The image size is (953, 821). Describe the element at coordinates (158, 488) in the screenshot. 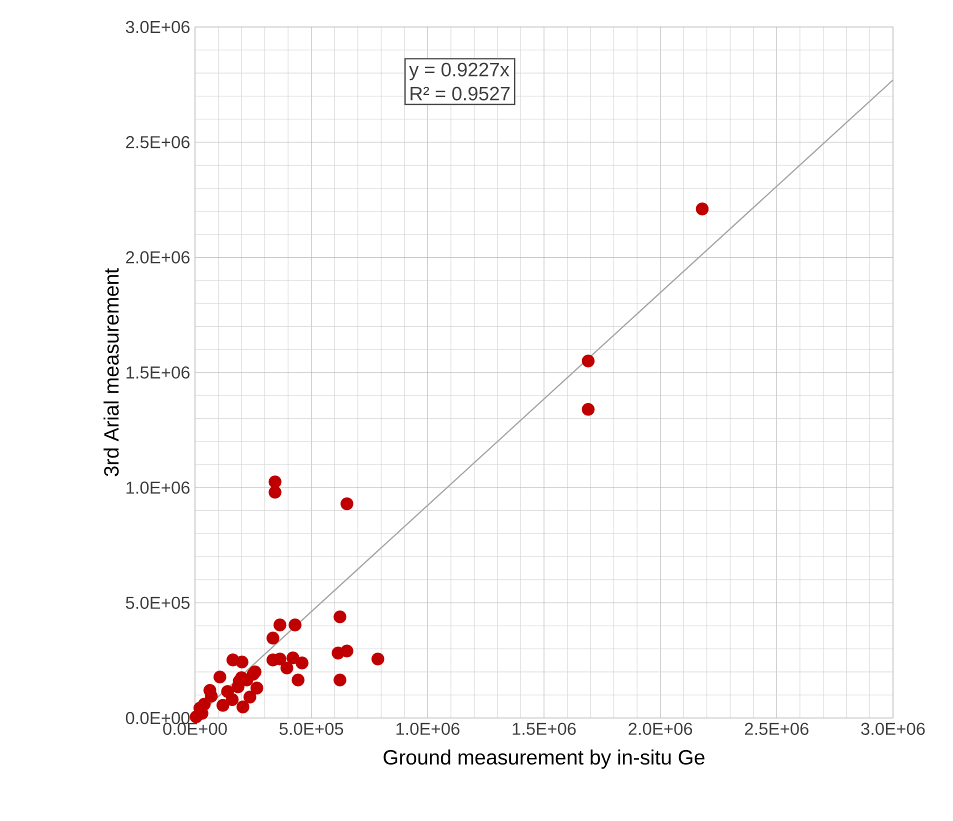

I see `y-tick-label: 1.0E+06` at that location.